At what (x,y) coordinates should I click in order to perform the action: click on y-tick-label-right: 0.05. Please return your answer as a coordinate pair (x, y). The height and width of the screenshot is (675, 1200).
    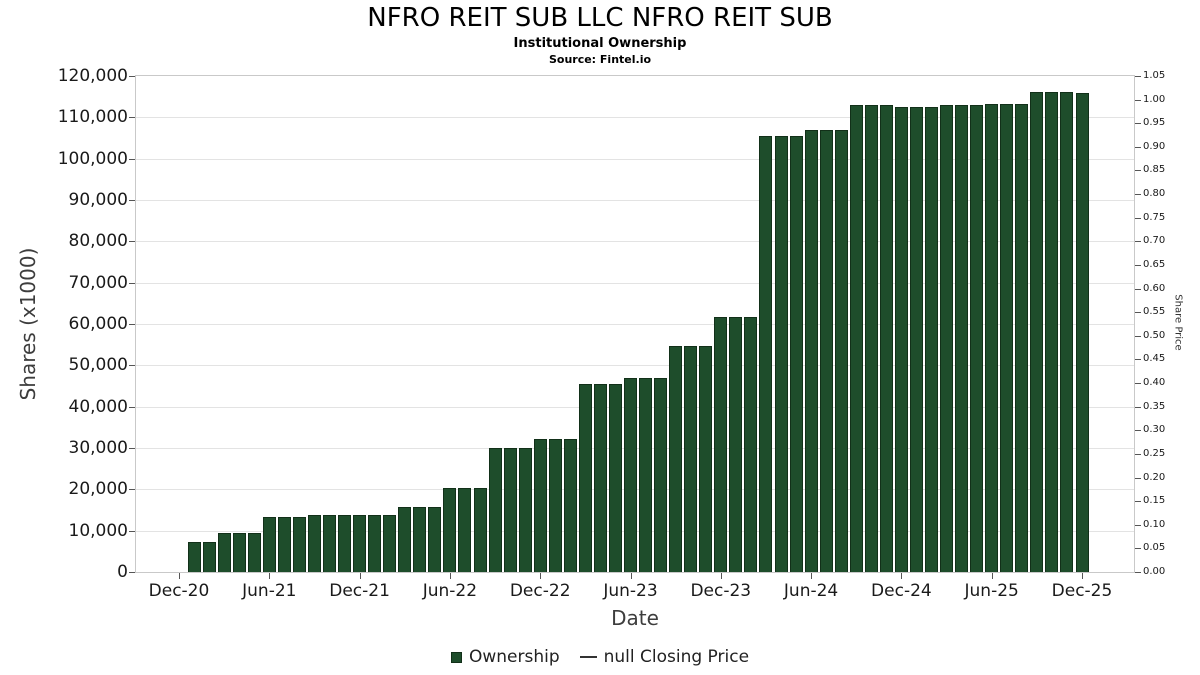
    Looking at the image, I should click on (1154, 548).